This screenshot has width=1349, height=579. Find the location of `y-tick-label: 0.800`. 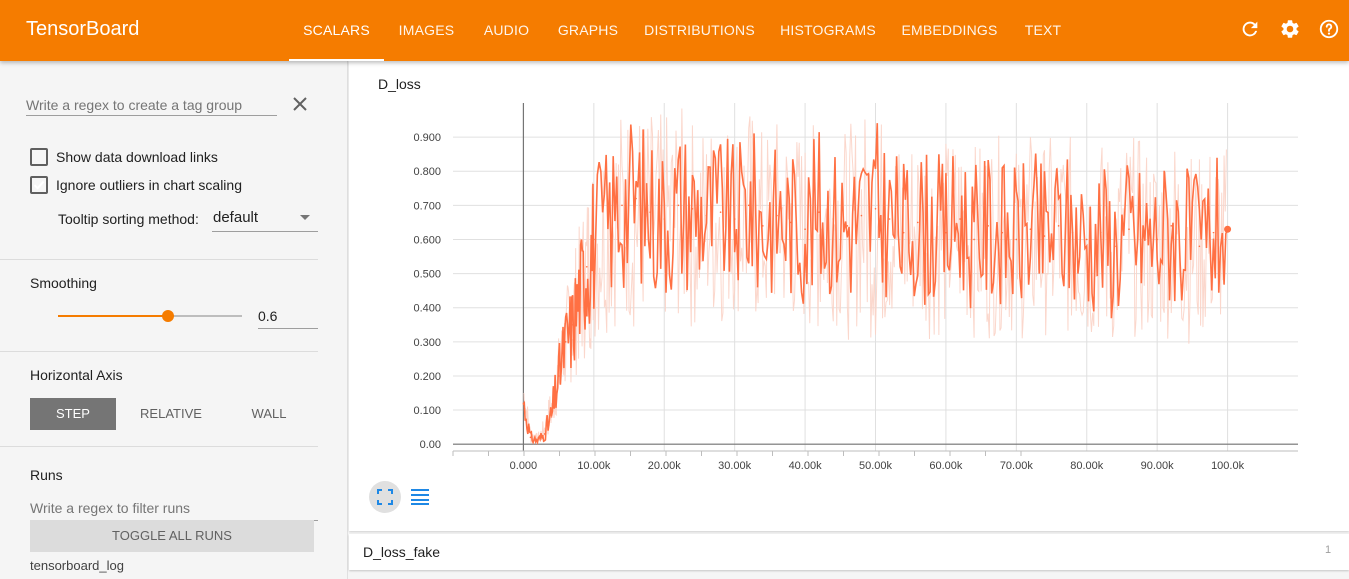

y-tick-label: 0.800 is located at coordinates (427, 172).